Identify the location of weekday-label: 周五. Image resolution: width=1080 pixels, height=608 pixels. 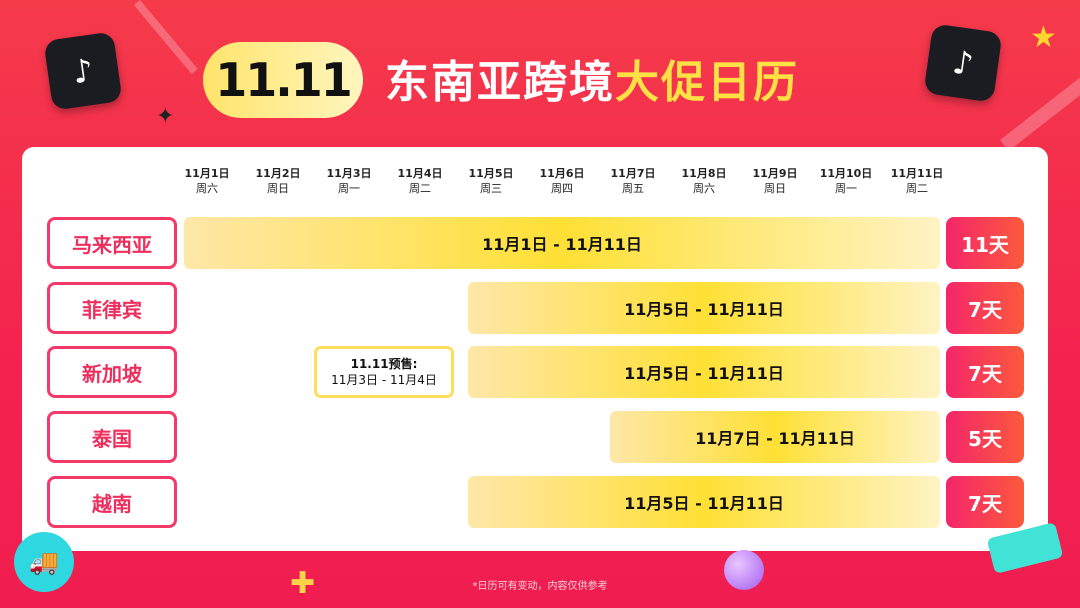
(633, 188).